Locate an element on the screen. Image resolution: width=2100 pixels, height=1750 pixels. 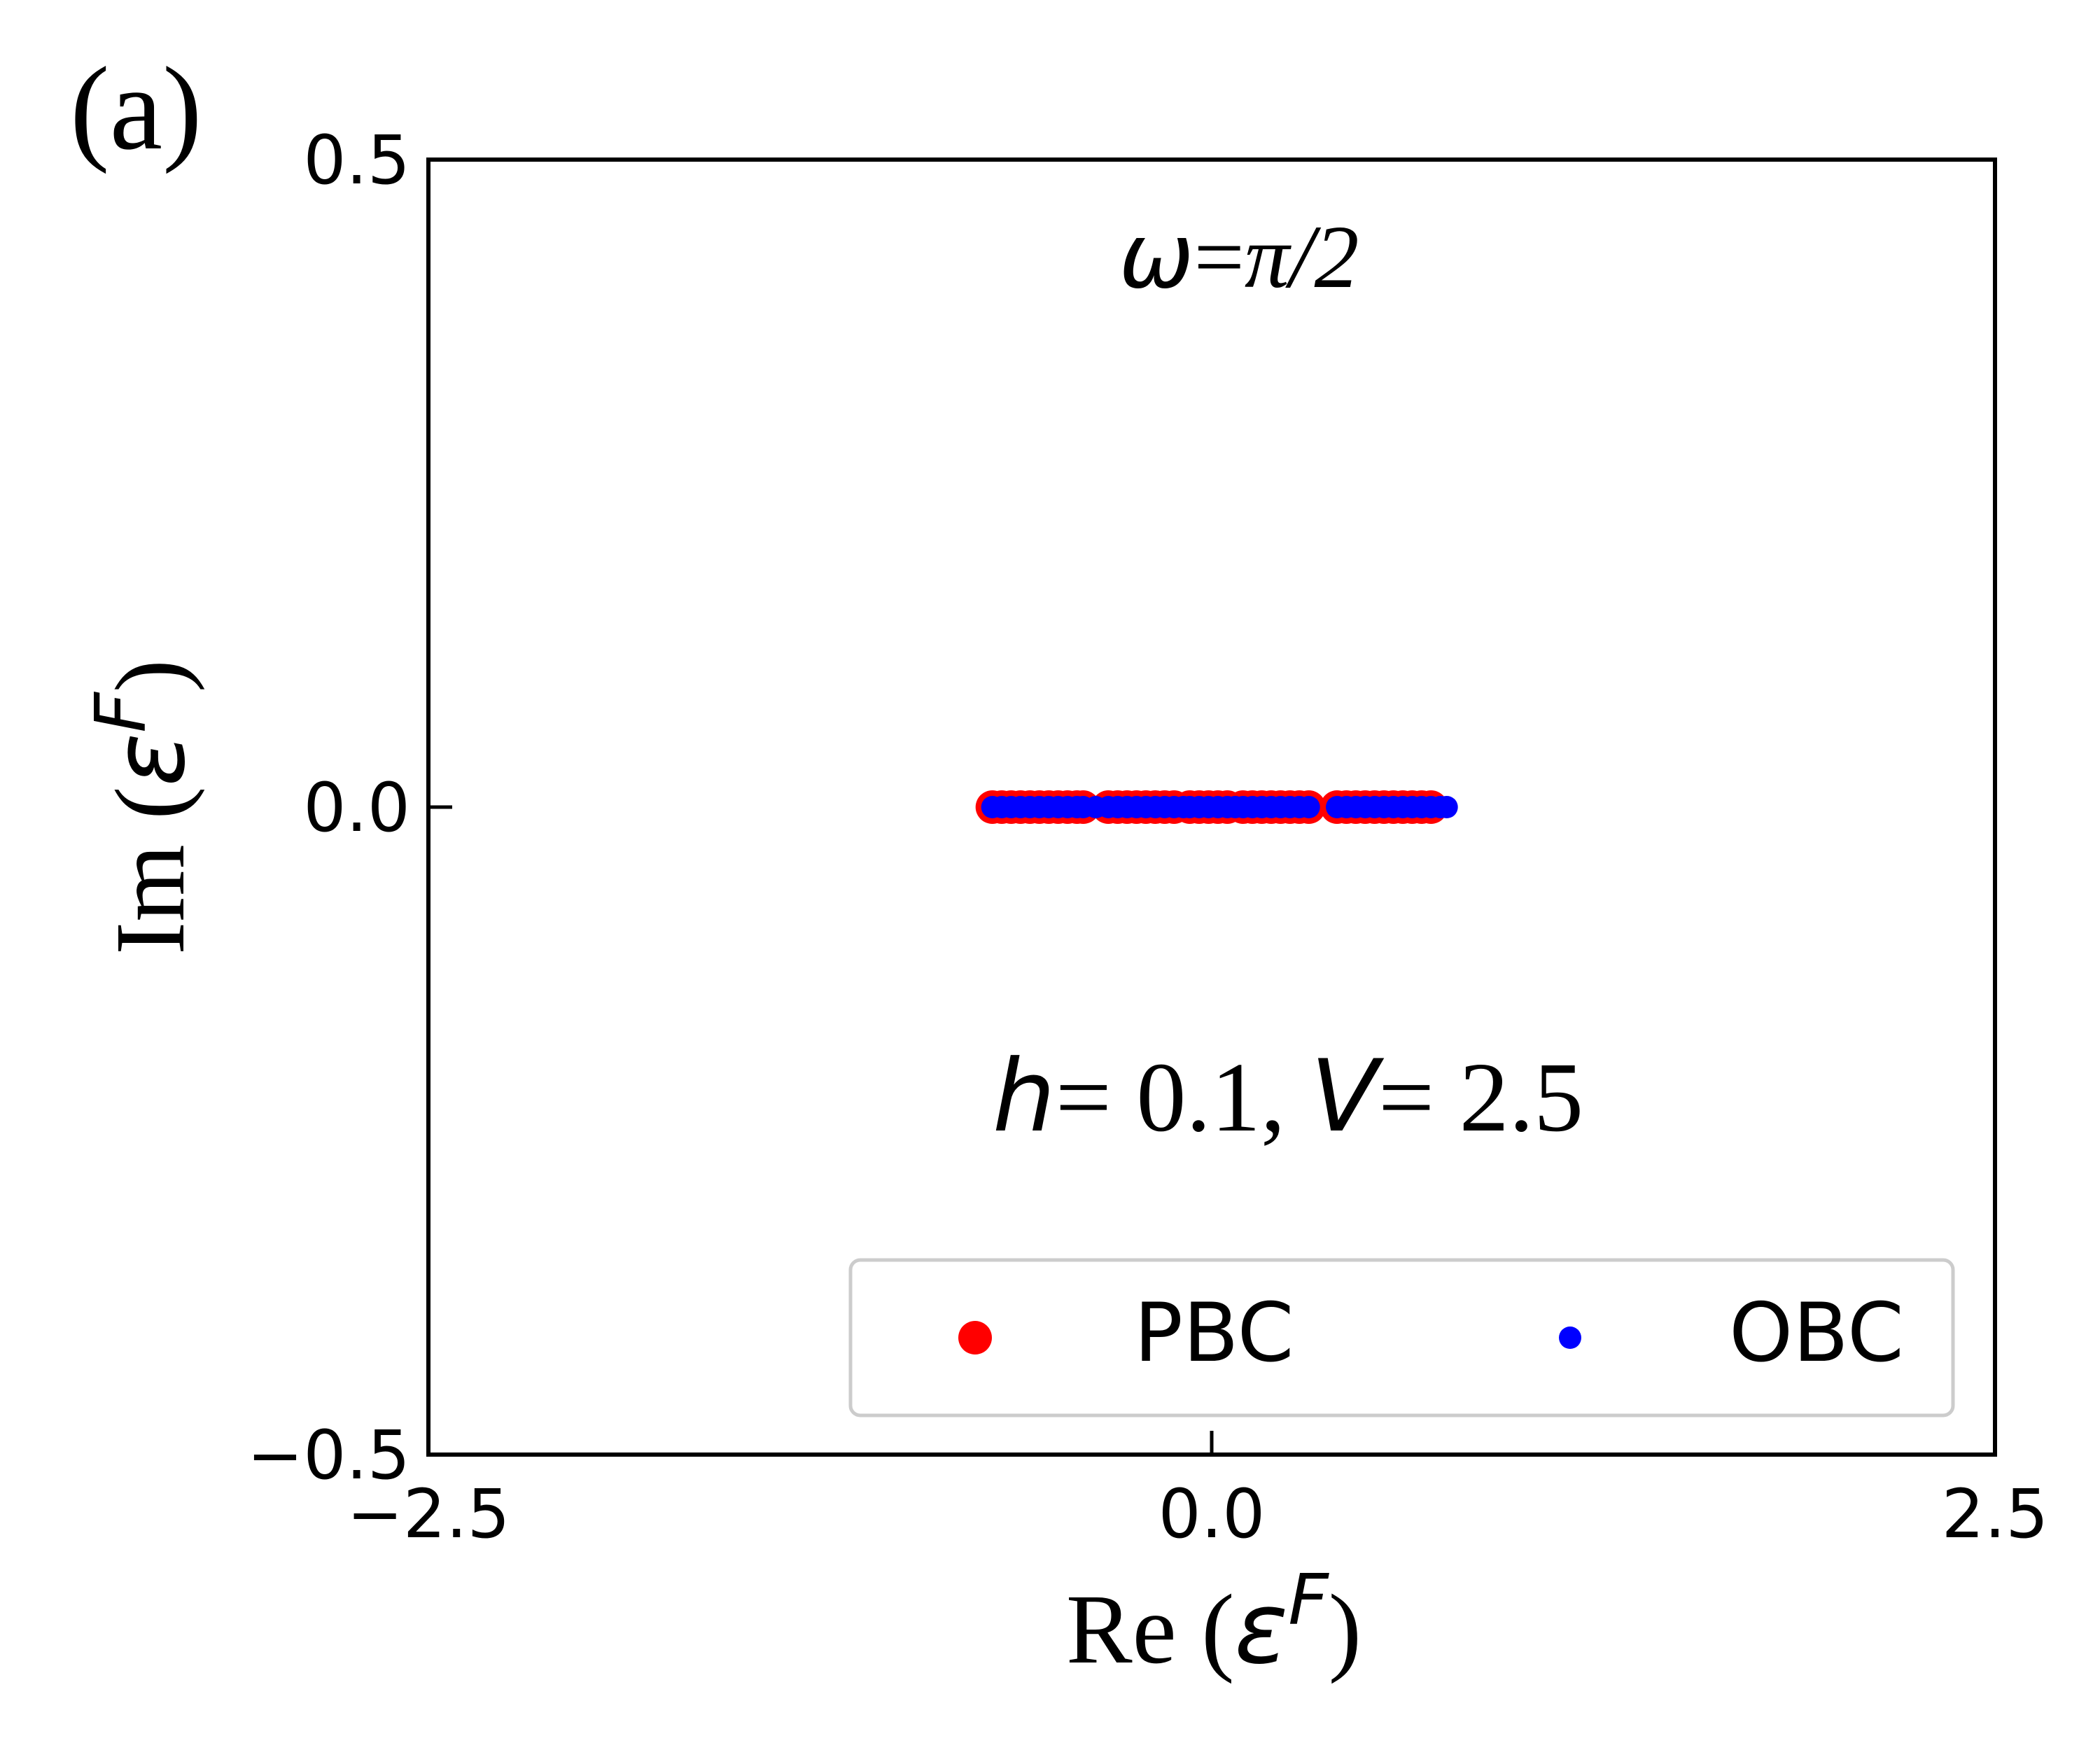
v-value: = 2.5 is located at coordinates (1480, 1097).